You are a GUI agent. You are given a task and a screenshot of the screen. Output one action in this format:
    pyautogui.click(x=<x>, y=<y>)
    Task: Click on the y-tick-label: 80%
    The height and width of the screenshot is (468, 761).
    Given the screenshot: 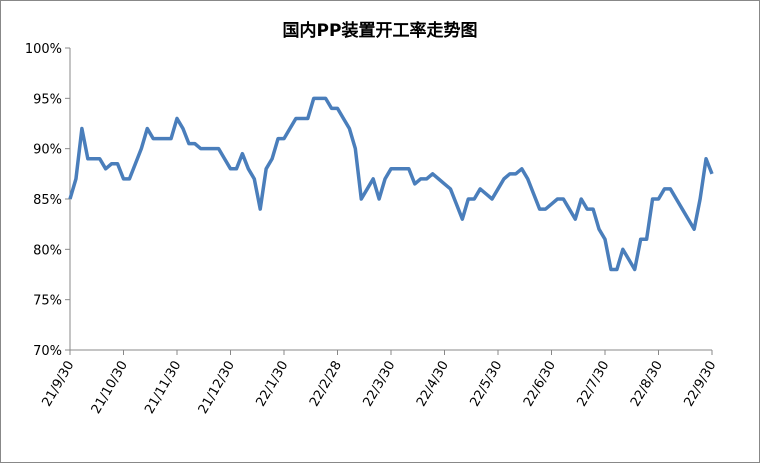 What is the action you would take?
    pyautogui.click(x=47, y=250)
    